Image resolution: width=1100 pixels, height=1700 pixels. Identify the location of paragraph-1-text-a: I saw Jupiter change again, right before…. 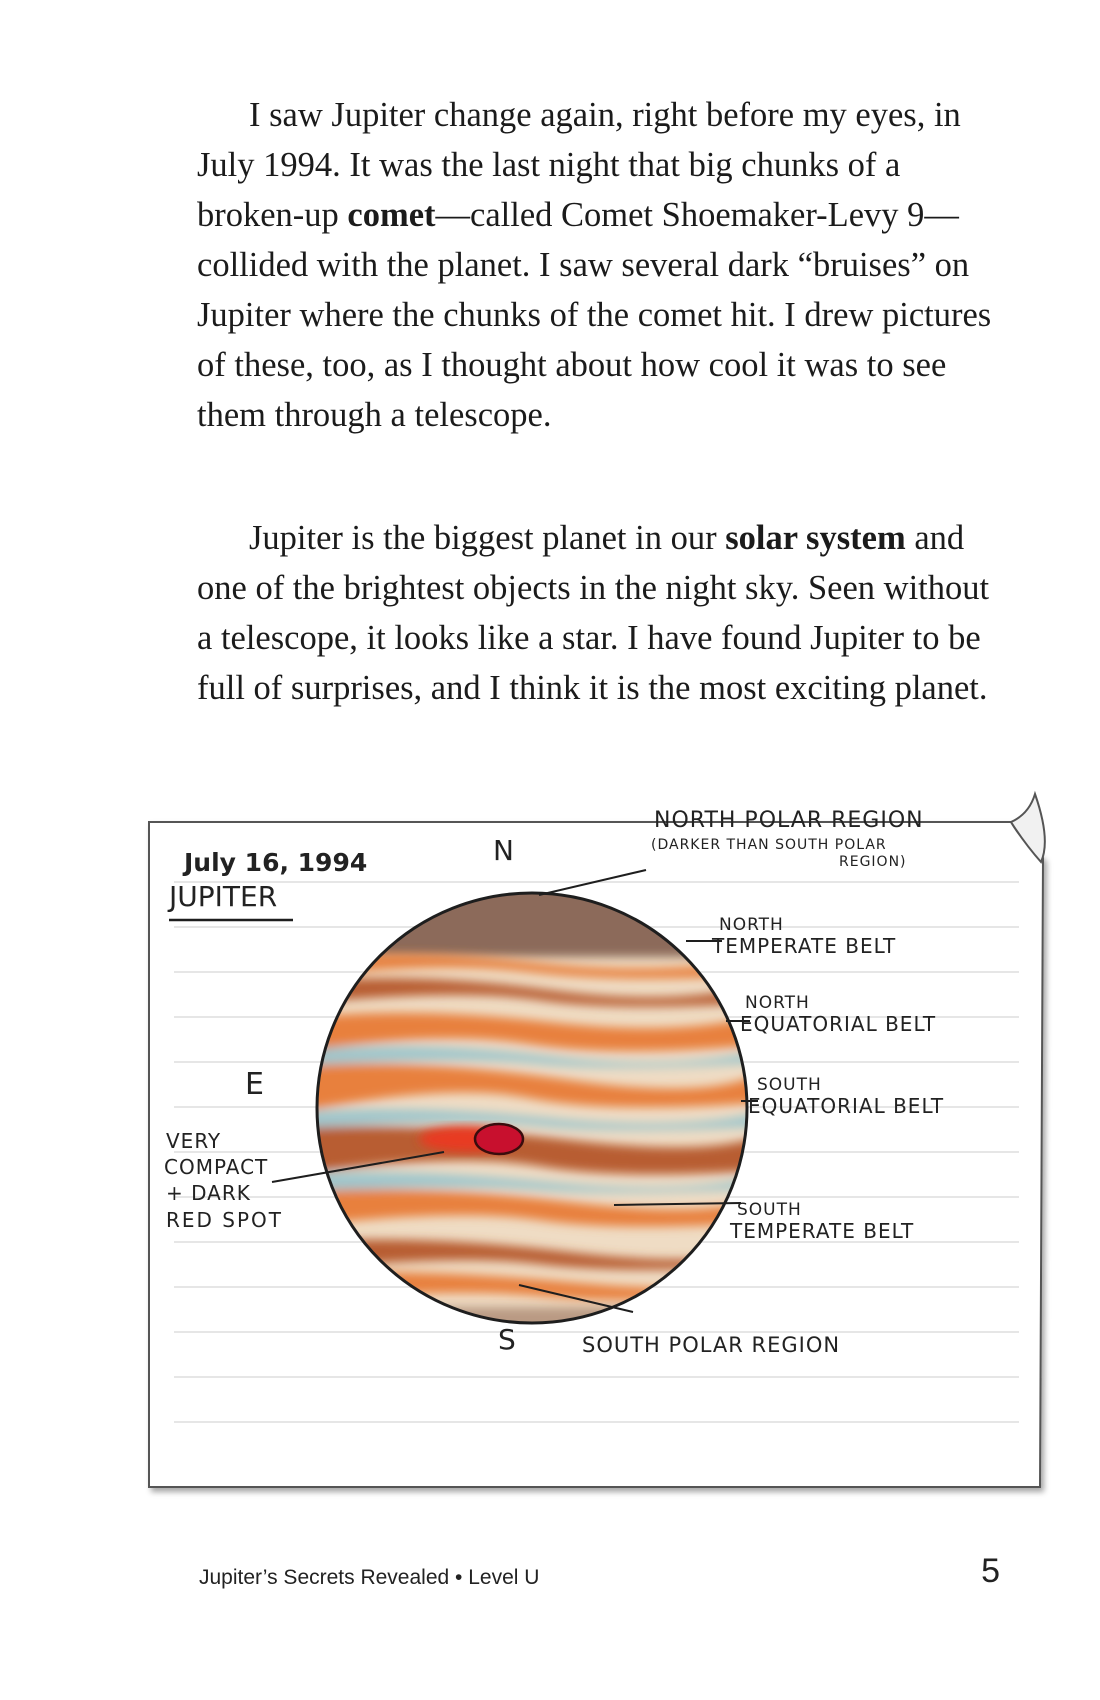
(579, 165).